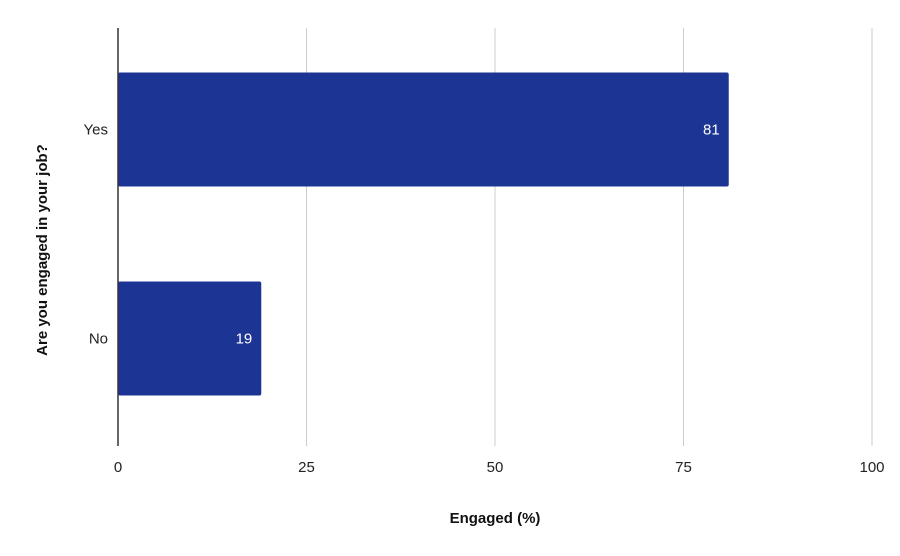  Describe the element at coordinates (495, 467) in the screenshot. I see `x-tick-label-50: 50` at that location.